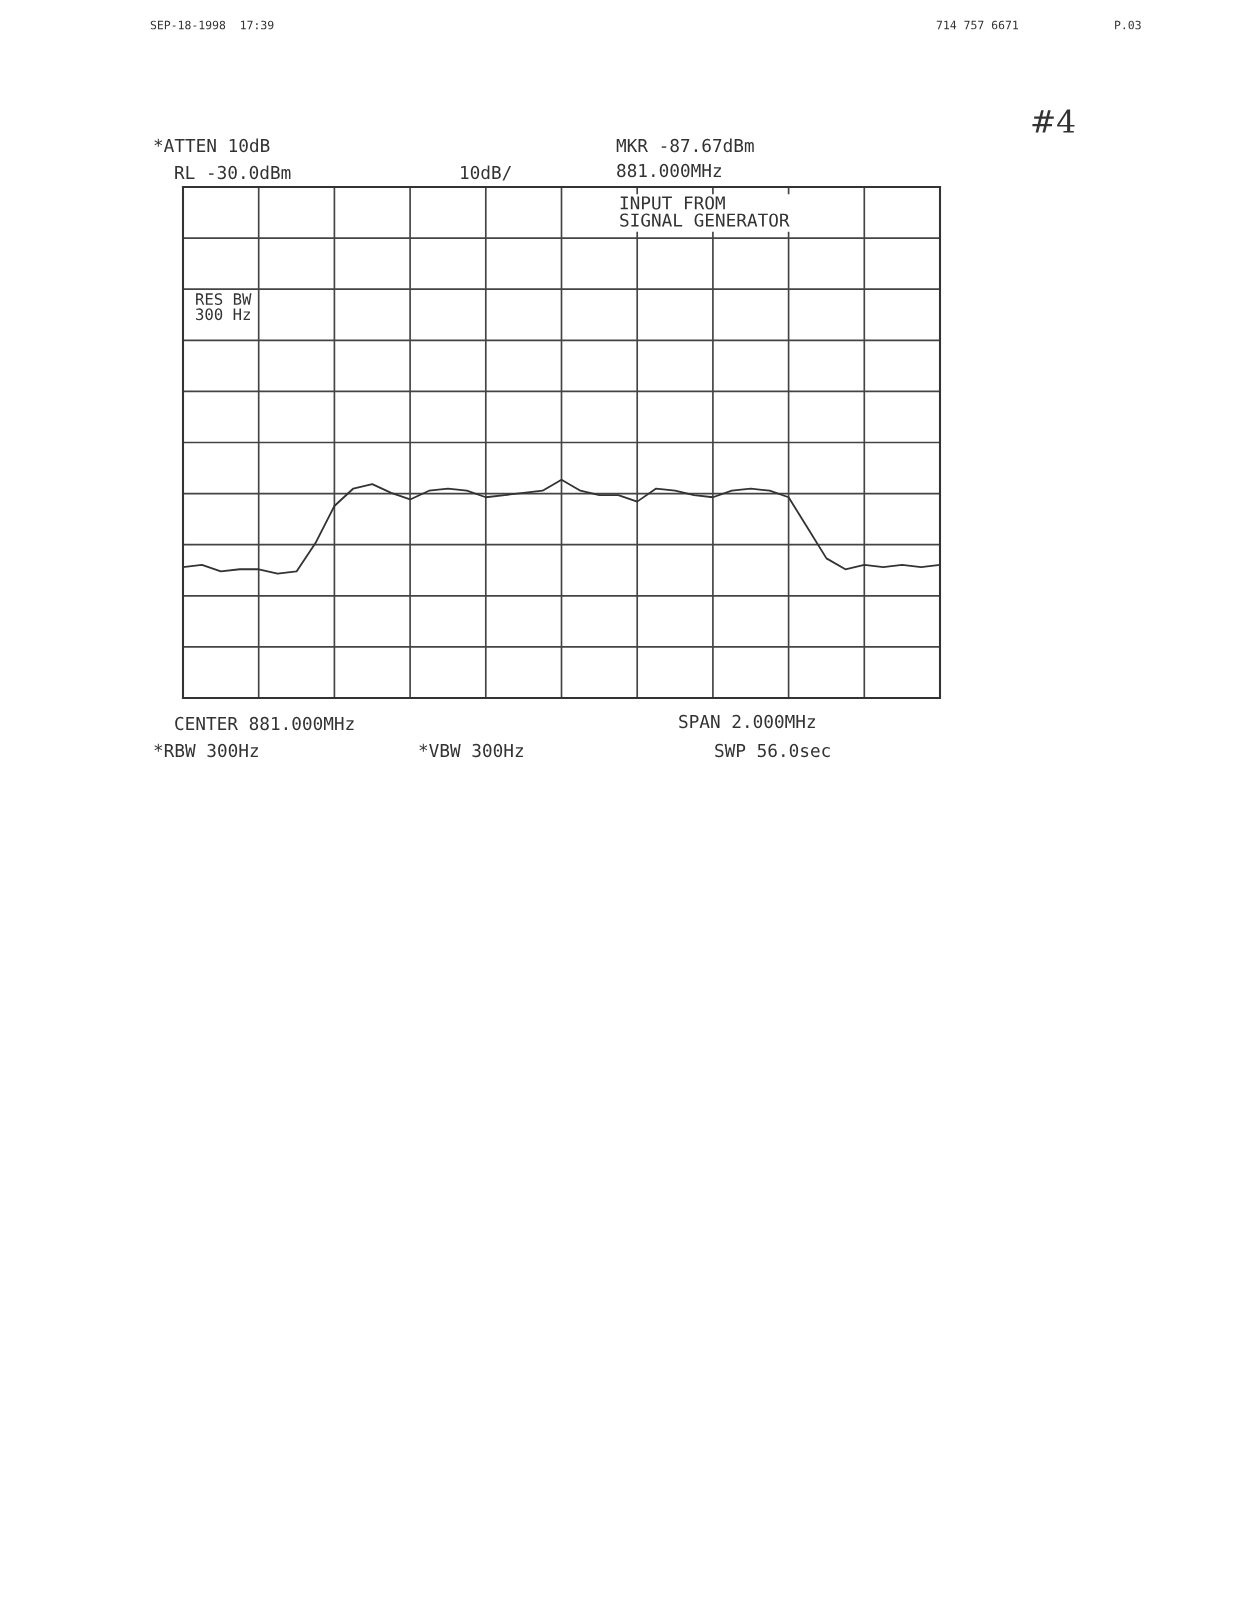  I want to click on text: P.03, so click(1128, 25).